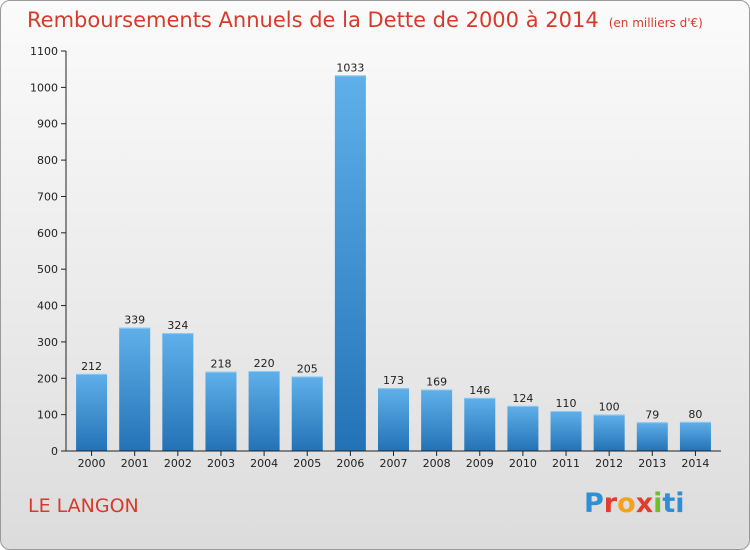 The height and width of the screenshot is (550, 750). Describe the element at coordinates (393, 419) in the screenshot. I see `bar-2007` at that location.